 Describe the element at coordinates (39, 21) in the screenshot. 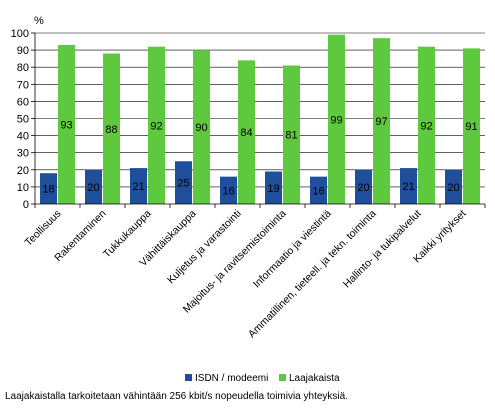

I see `y-unit-label: %` at that location.